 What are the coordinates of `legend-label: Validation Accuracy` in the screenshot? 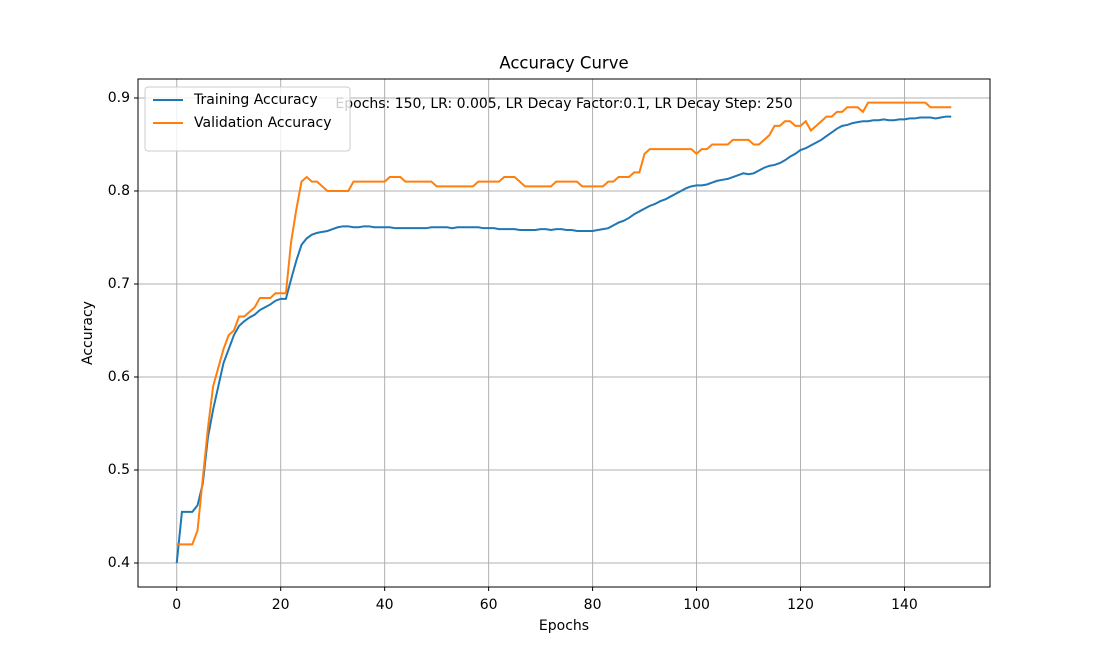 It's located at (263, 123).